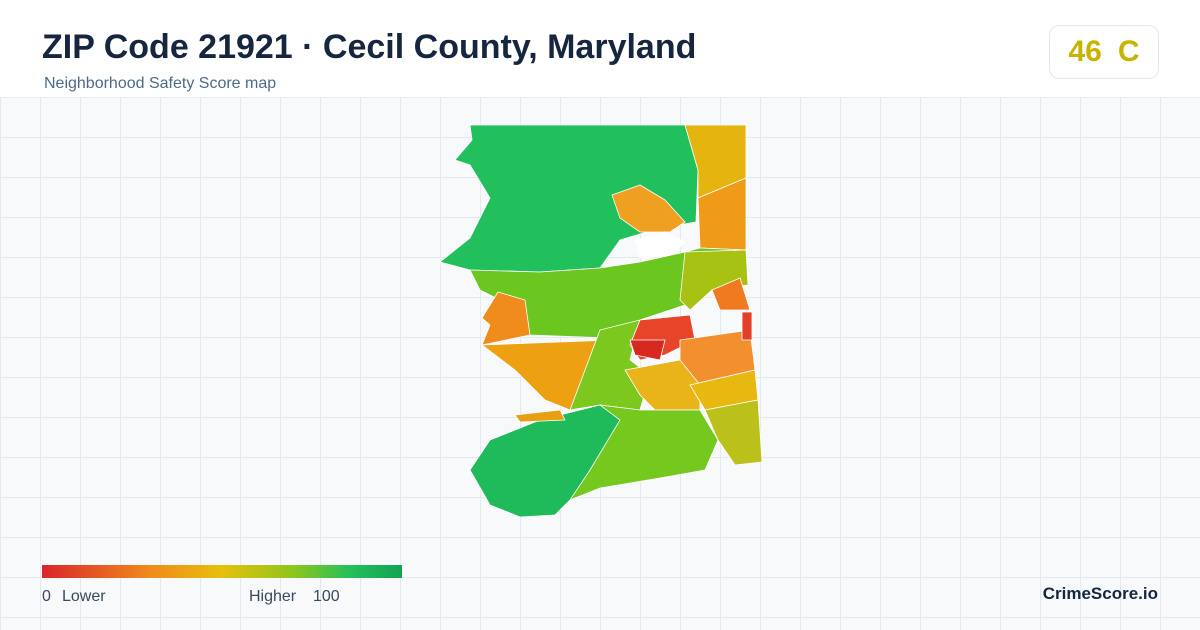 The image size is (1200, 630). Describe the element at coordinates (1104, 52) in the screenshot. I see `score-badge: 46 C` at that location.